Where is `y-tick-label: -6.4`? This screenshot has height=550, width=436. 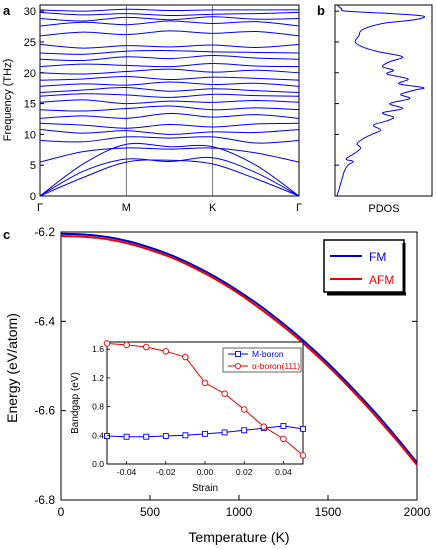
y-tick-label: -6.4 is located at coordinates (44, 321).